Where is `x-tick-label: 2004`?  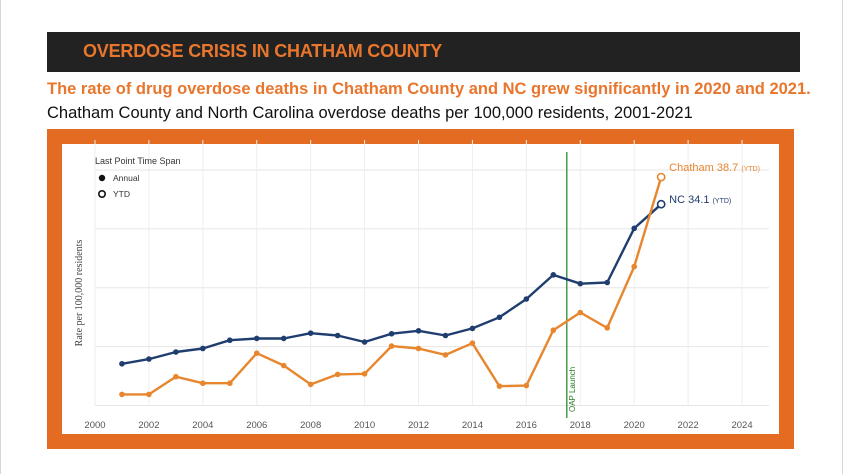
x-tick-label: 2004 is located at coordinates (202, 425).